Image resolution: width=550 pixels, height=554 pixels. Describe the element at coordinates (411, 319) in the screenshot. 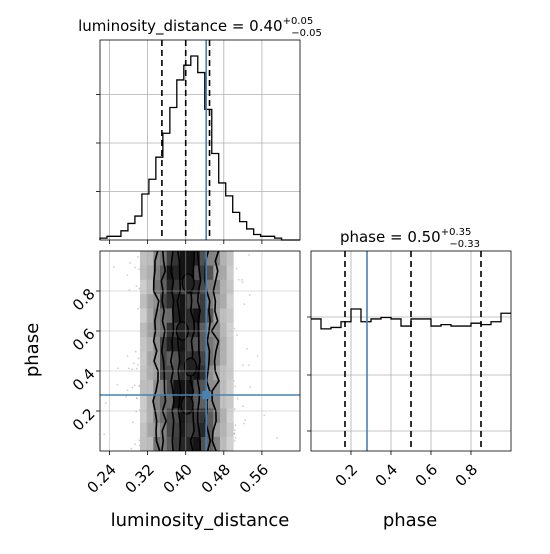

I see `histogram-step-line` at that location.